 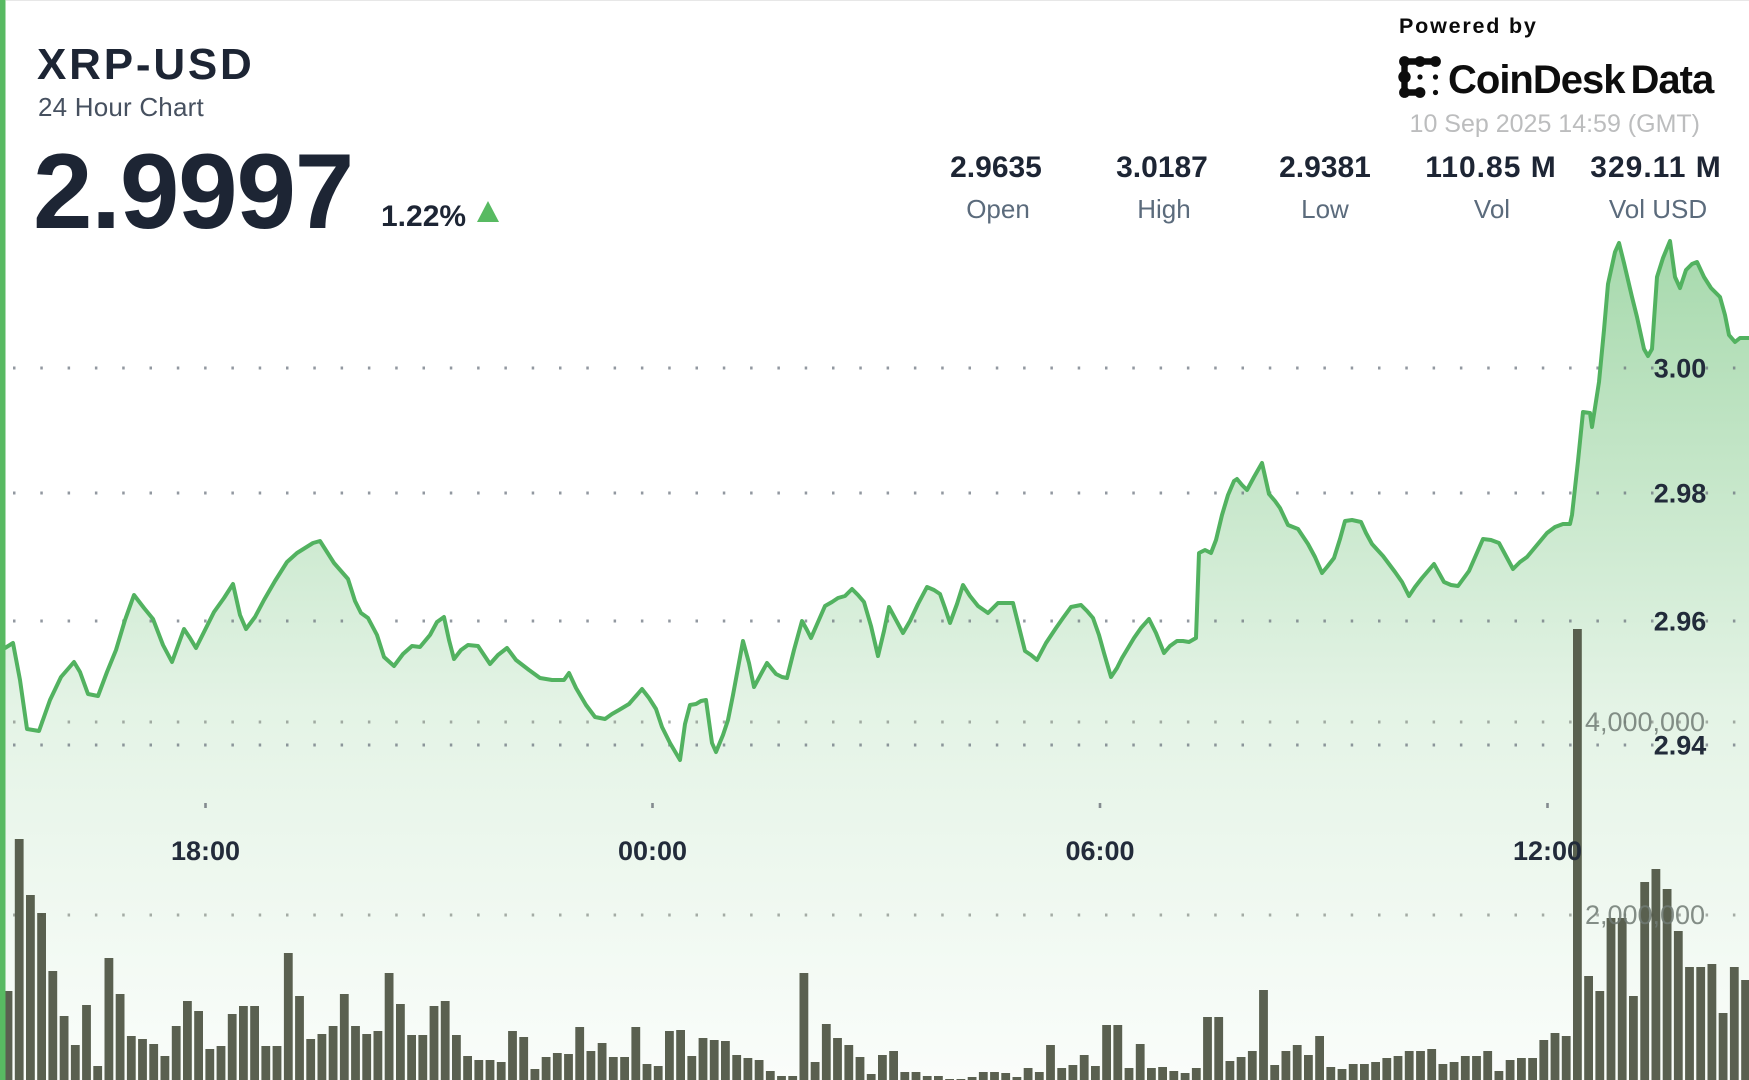 I want to click on svg-text: 00:00, so click(x=652, y=851).